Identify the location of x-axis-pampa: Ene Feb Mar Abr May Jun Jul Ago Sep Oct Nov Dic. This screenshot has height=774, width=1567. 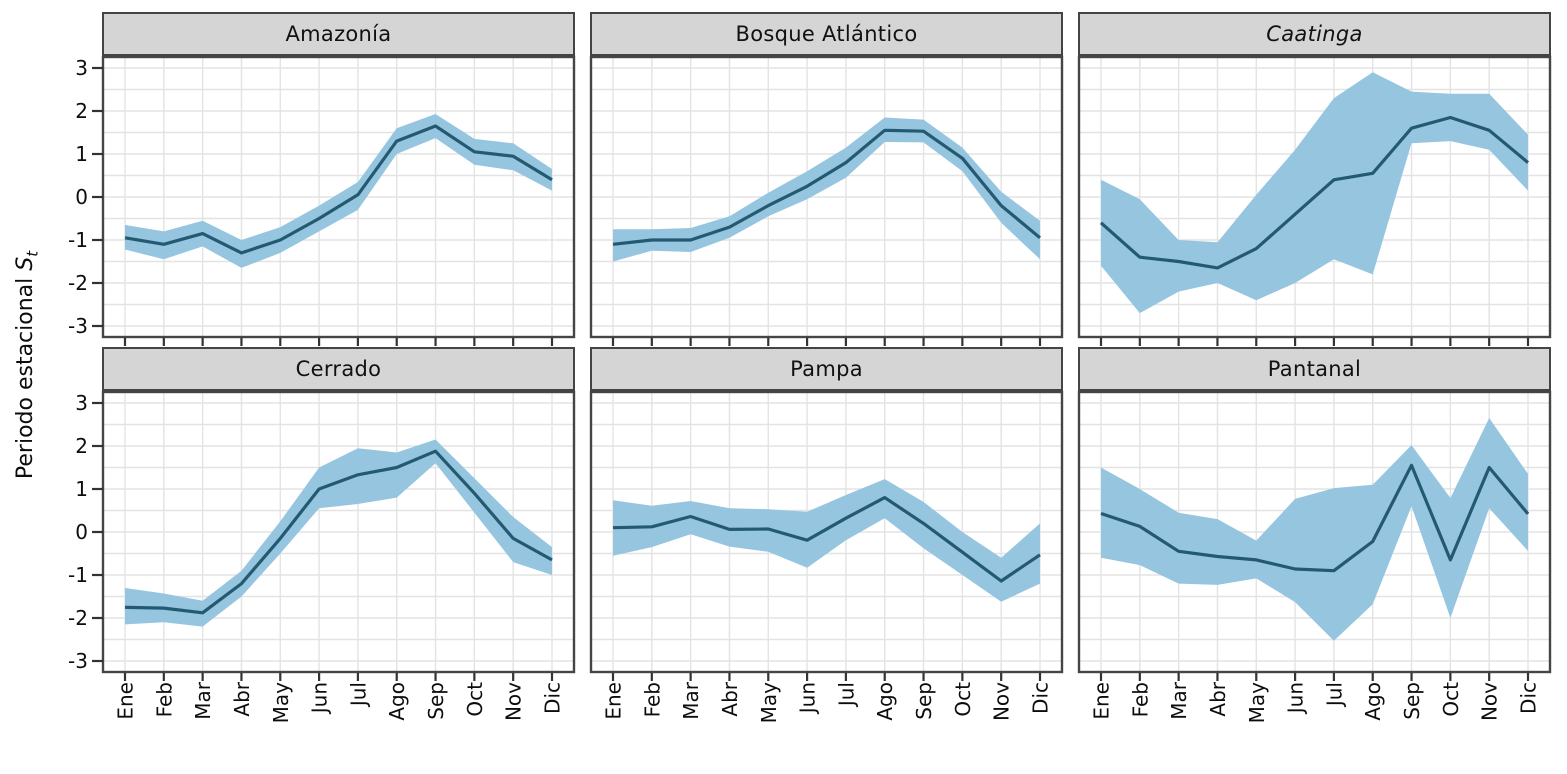
(827, 702).